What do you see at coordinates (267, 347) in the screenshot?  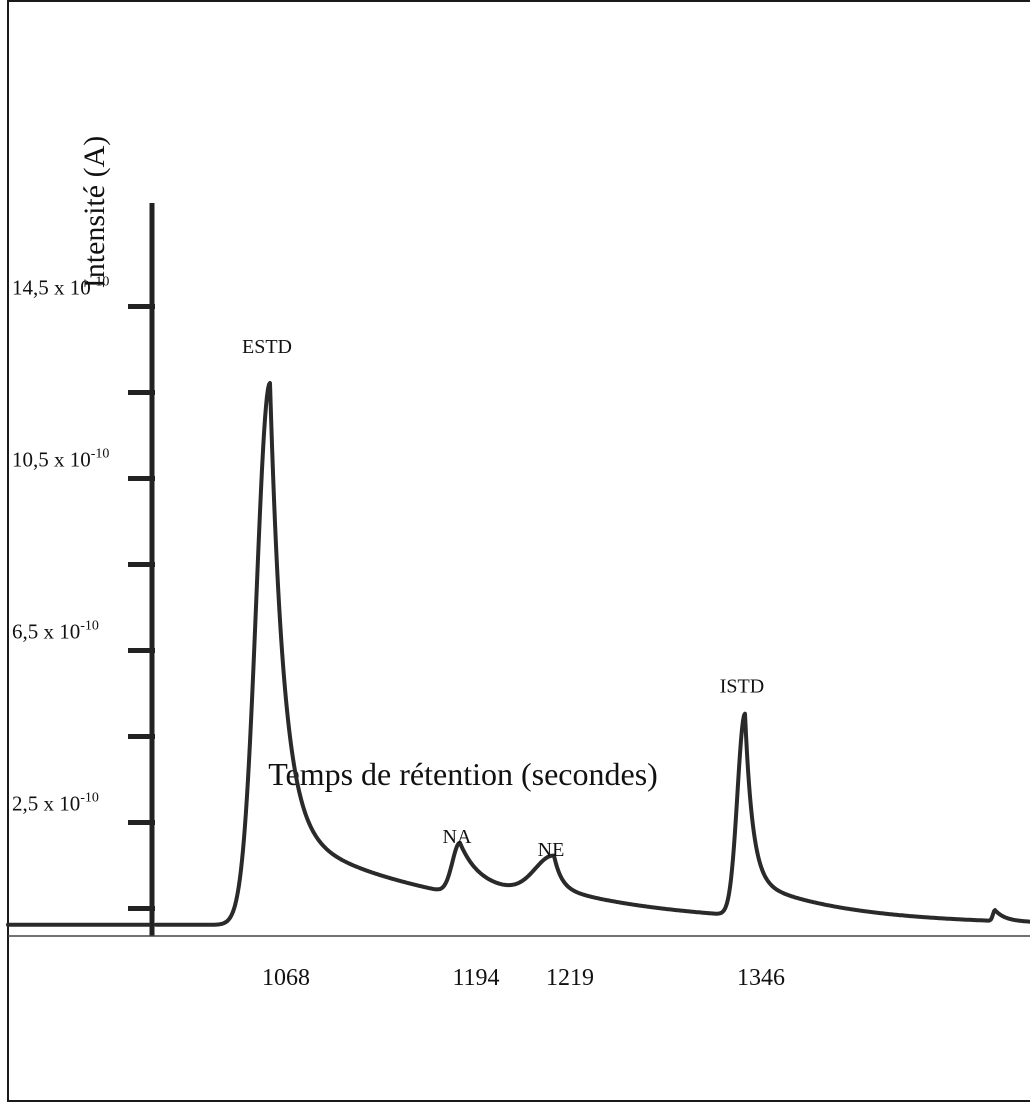 I see `peak-label: ESTD` at bounding box center [267, 347].